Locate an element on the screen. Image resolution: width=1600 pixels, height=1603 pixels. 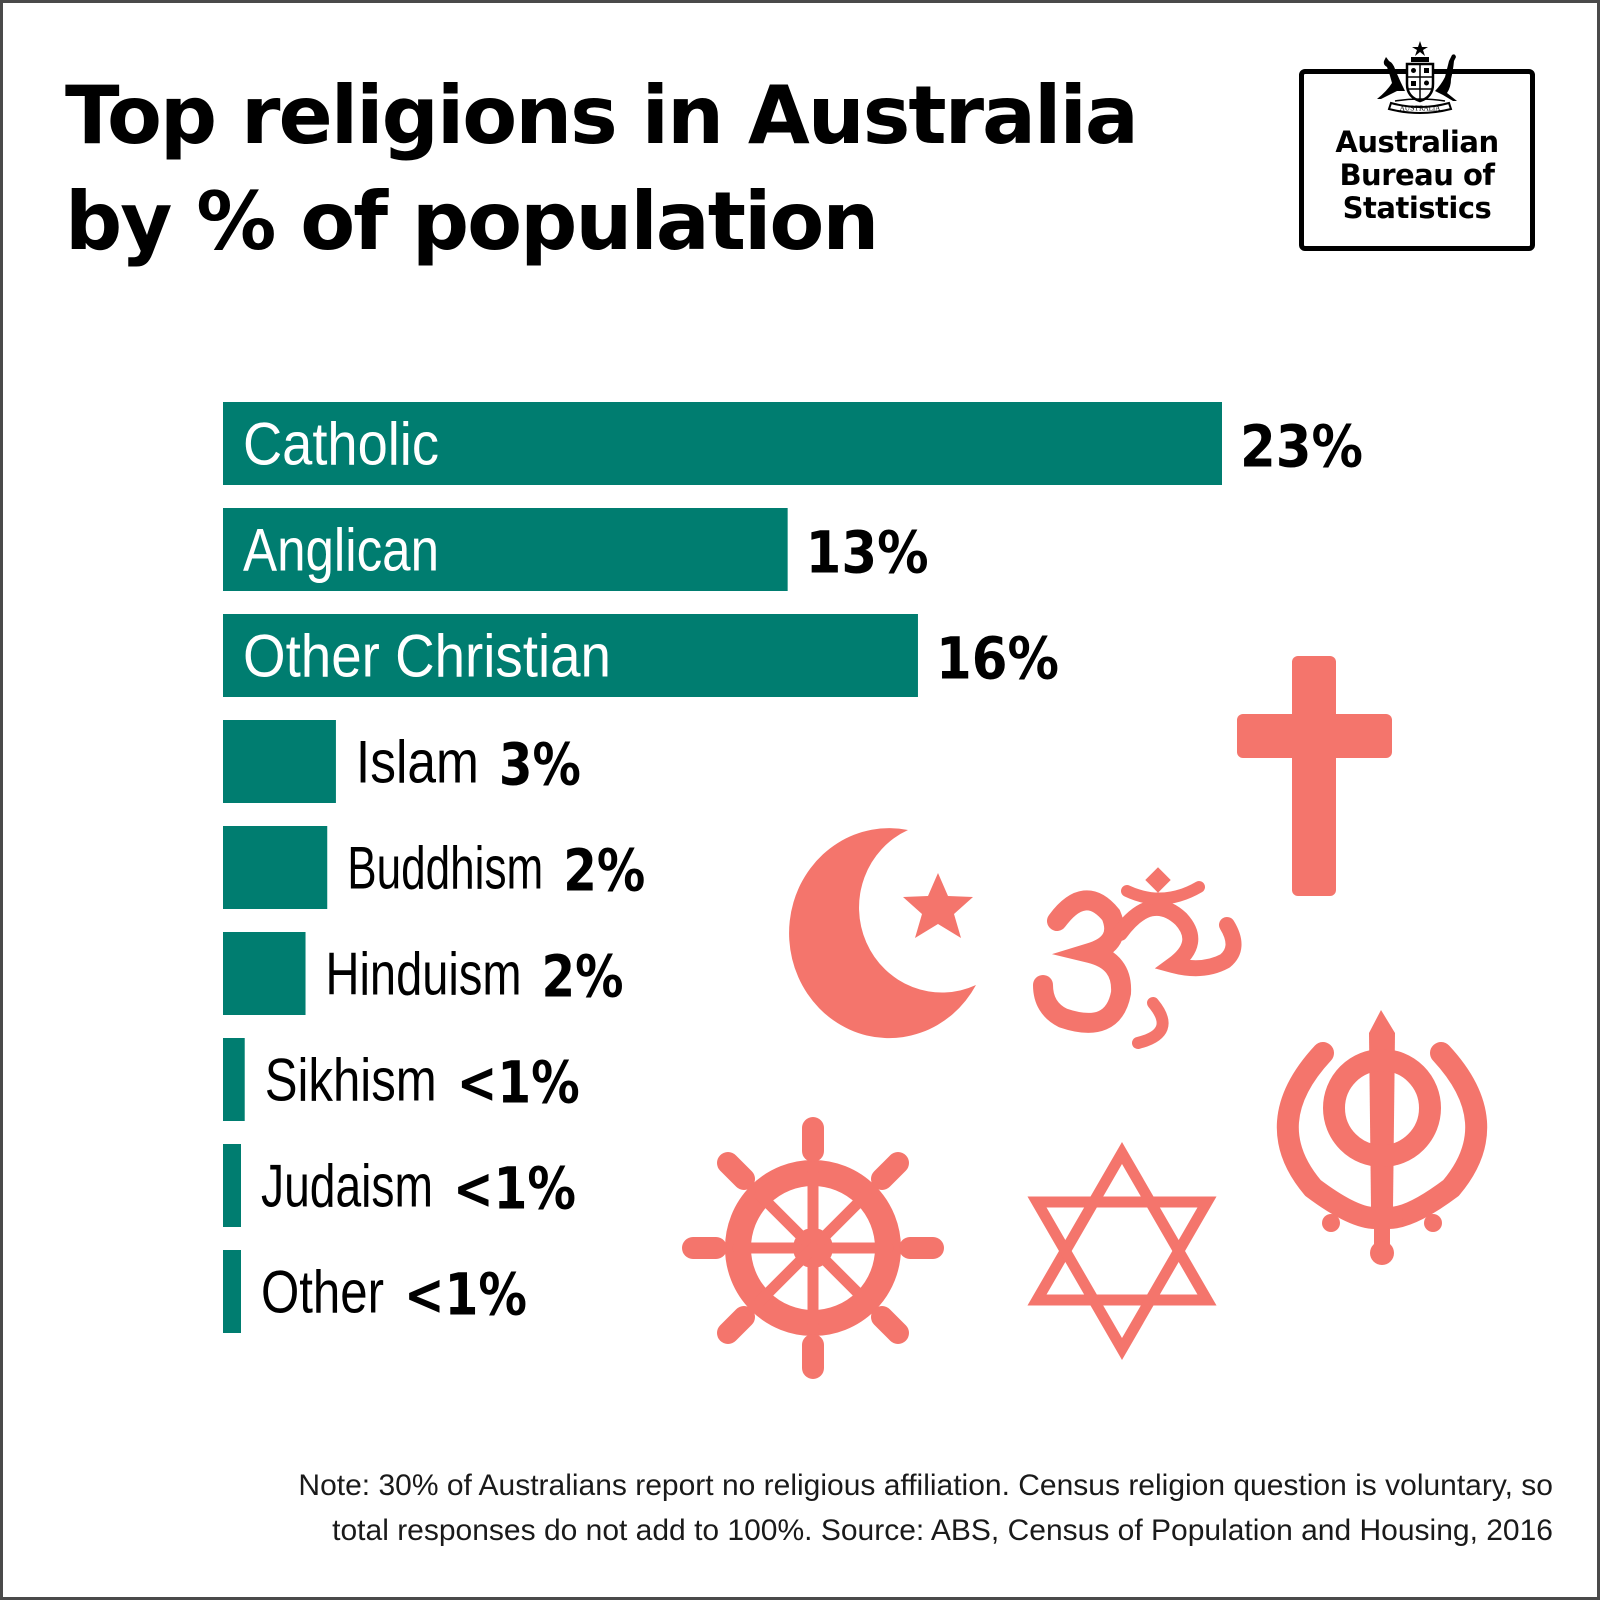
category-label-hinduism: Hinduism is located at coordinates (424, 974).